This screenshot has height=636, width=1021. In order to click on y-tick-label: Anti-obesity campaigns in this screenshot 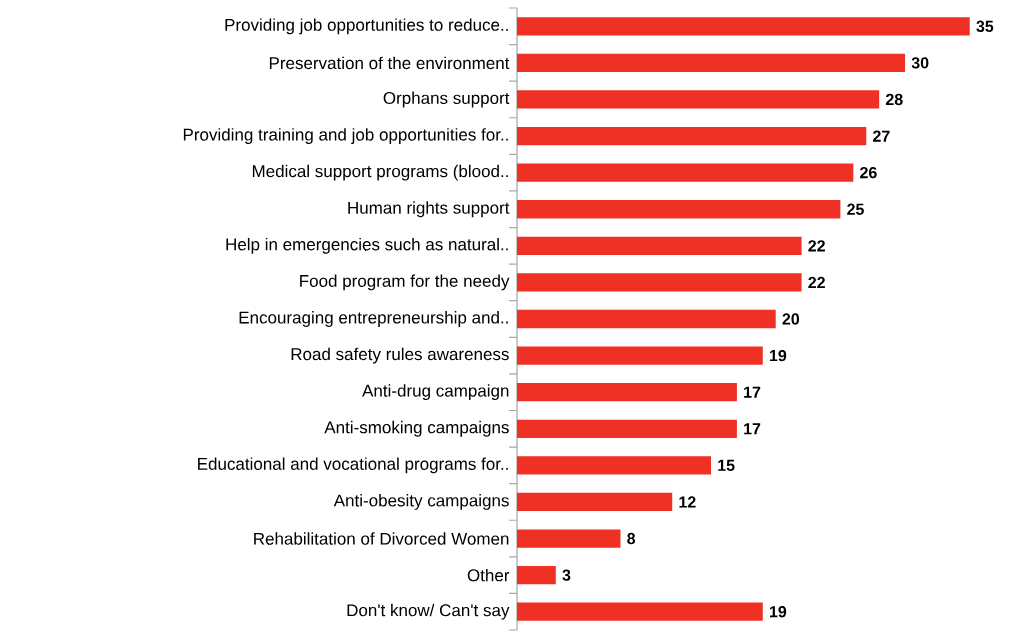, I will do `click(421, 502)`.